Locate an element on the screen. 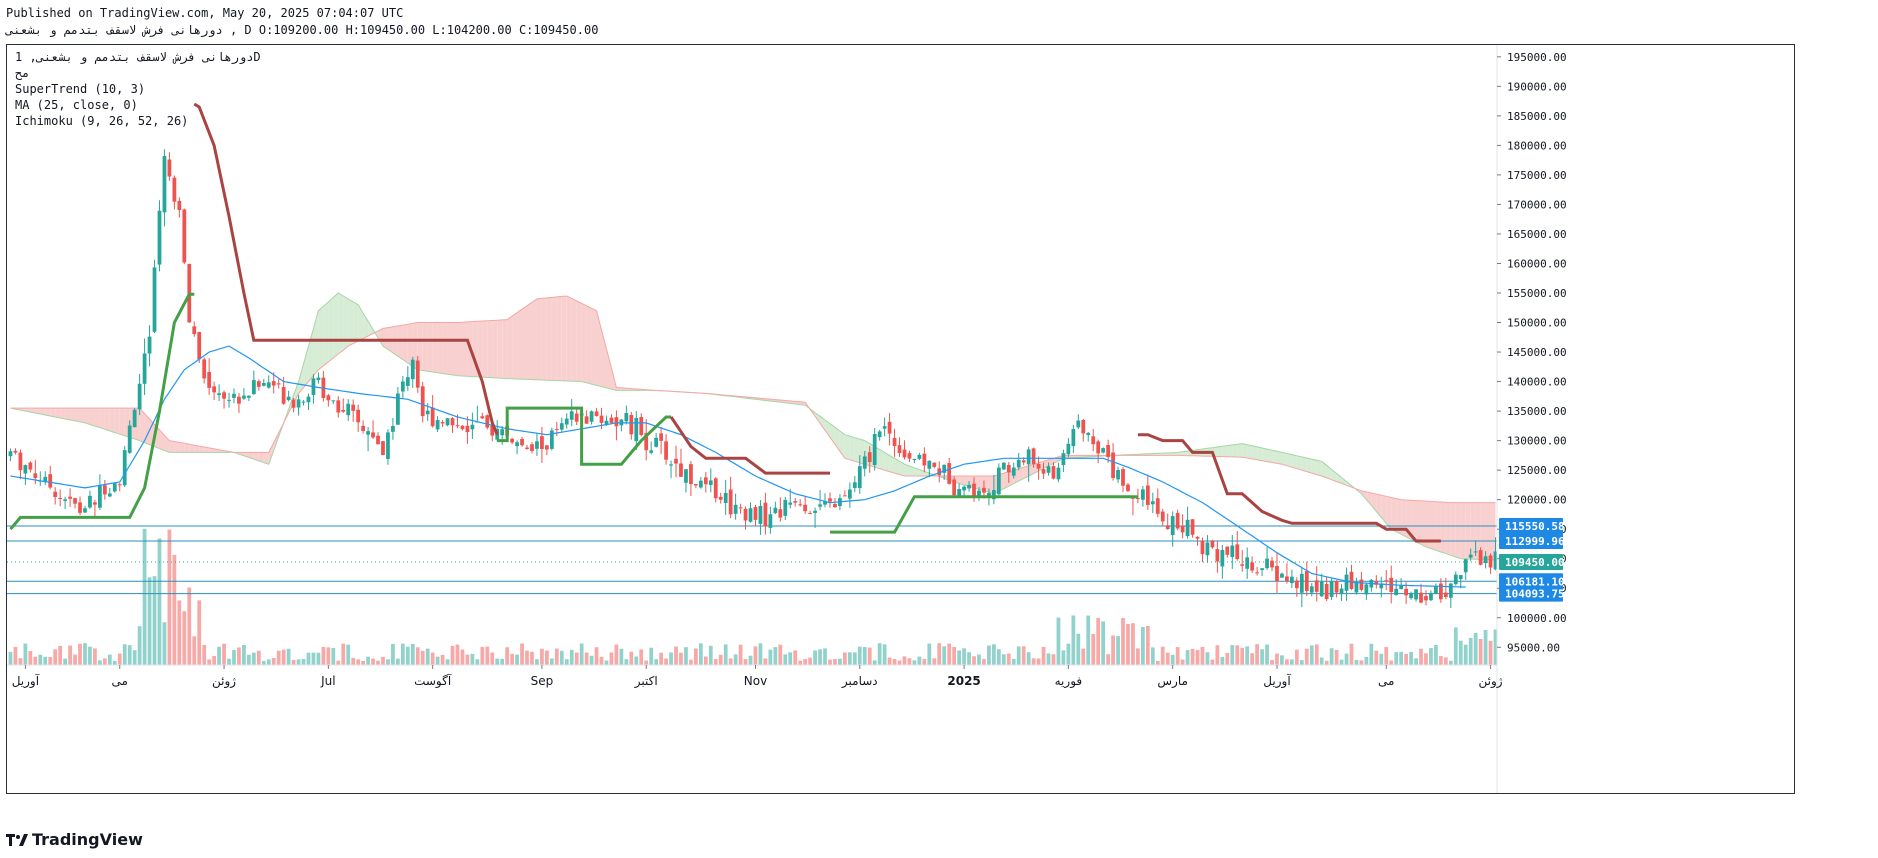 The height and width of the screenshot is (858, 1878). legend-ma: MA (25, close, 0) is located at coordinates (76, 105).